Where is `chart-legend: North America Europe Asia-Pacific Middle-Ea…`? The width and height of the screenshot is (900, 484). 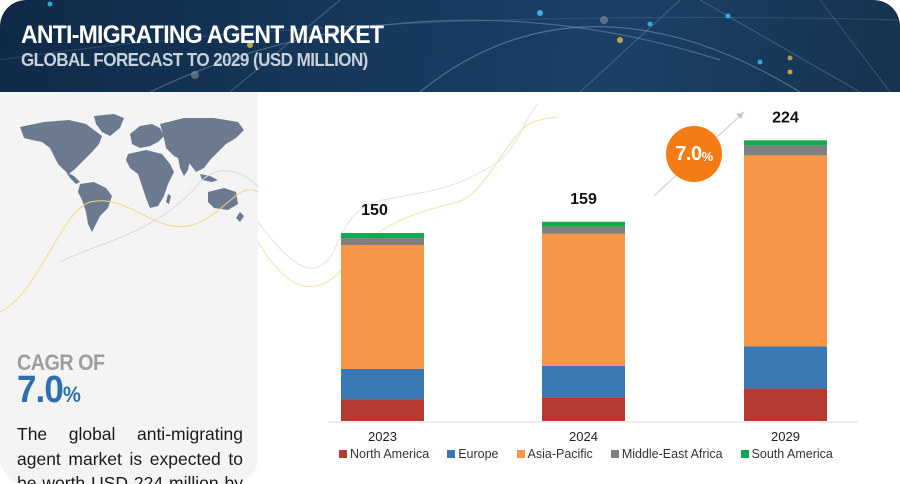 chart-legend: North America Europe Asia-Pacific Middle-Ea… is located at coordinates (595, 454).